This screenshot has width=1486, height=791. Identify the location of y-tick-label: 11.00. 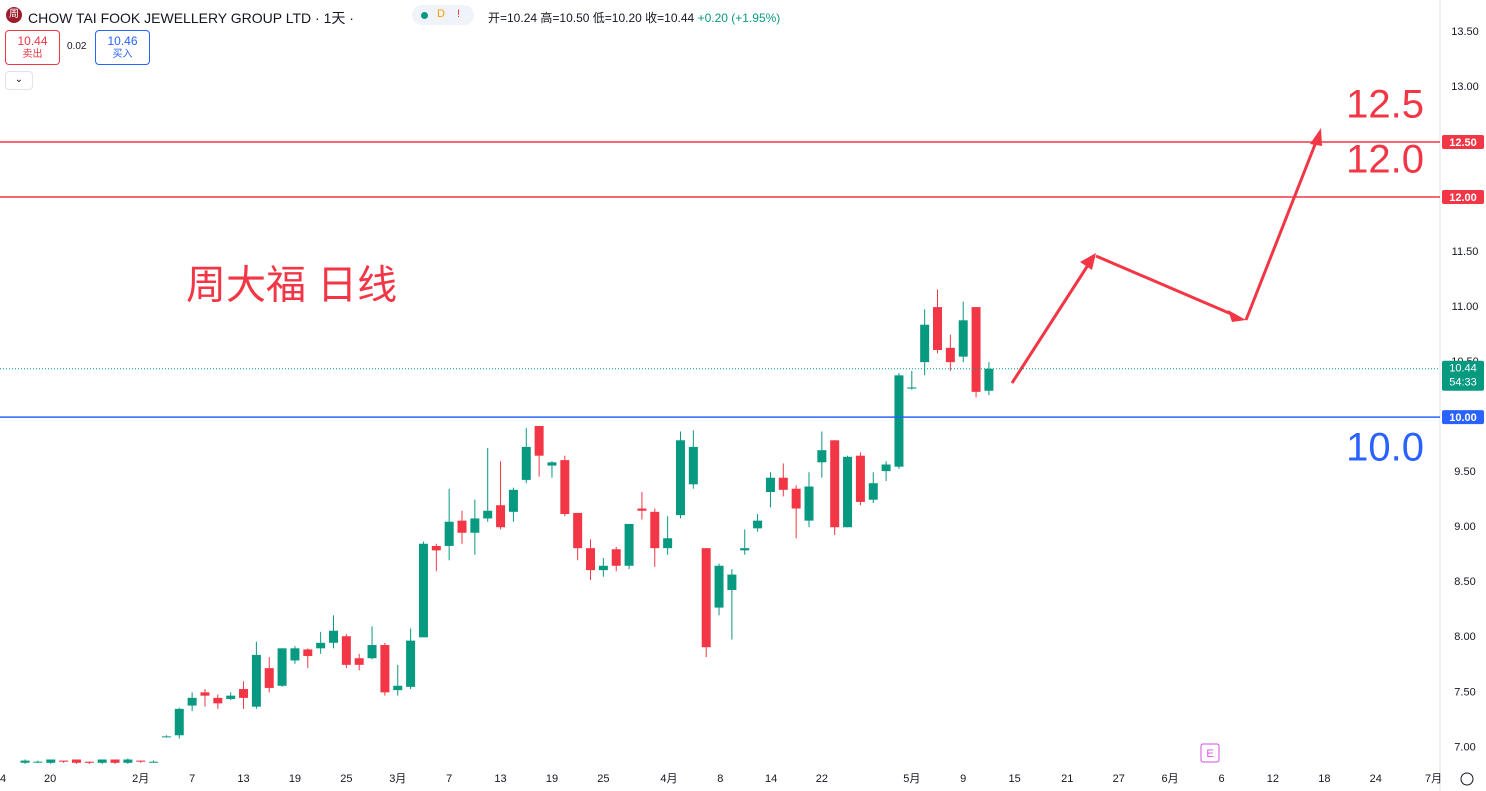
(1465, 307).